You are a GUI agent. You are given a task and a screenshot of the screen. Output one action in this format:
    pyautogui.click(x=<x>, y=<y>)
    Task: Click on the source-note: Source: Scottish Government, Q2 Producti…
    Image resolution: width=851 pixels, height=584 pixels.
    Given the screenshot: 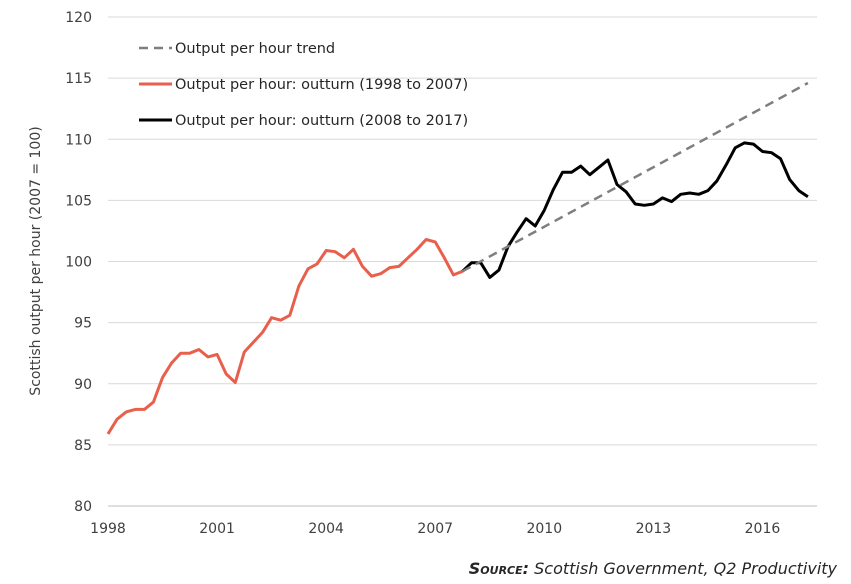 What is the action you would take?
    pyautogui.click(x=653, y=568)
    